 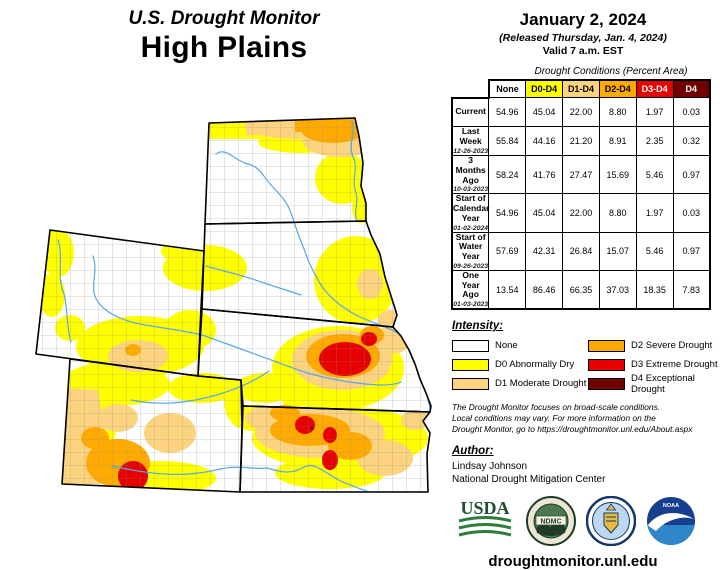 I want to click on legend-item-d0: D0 Abnormally Dry, so click(x=520, y=364).